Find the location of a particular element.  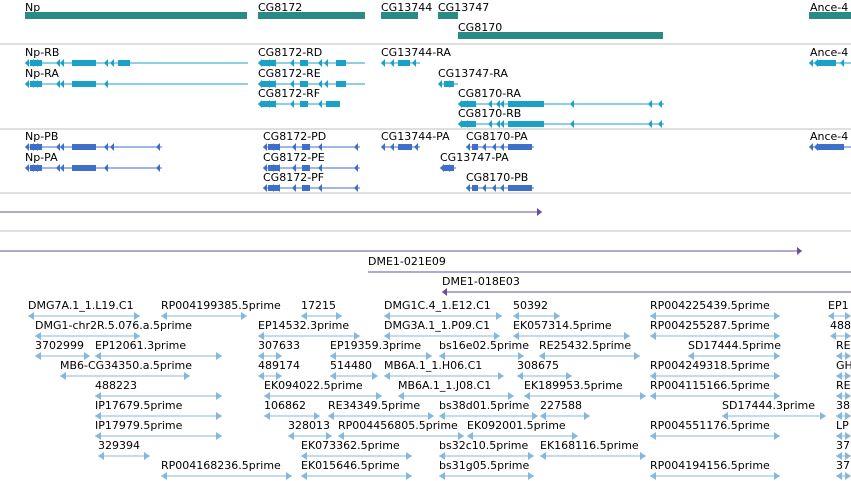

est-label: DMG1-chr2R.5.076.a.5prime is located at coordinates (113, 325).